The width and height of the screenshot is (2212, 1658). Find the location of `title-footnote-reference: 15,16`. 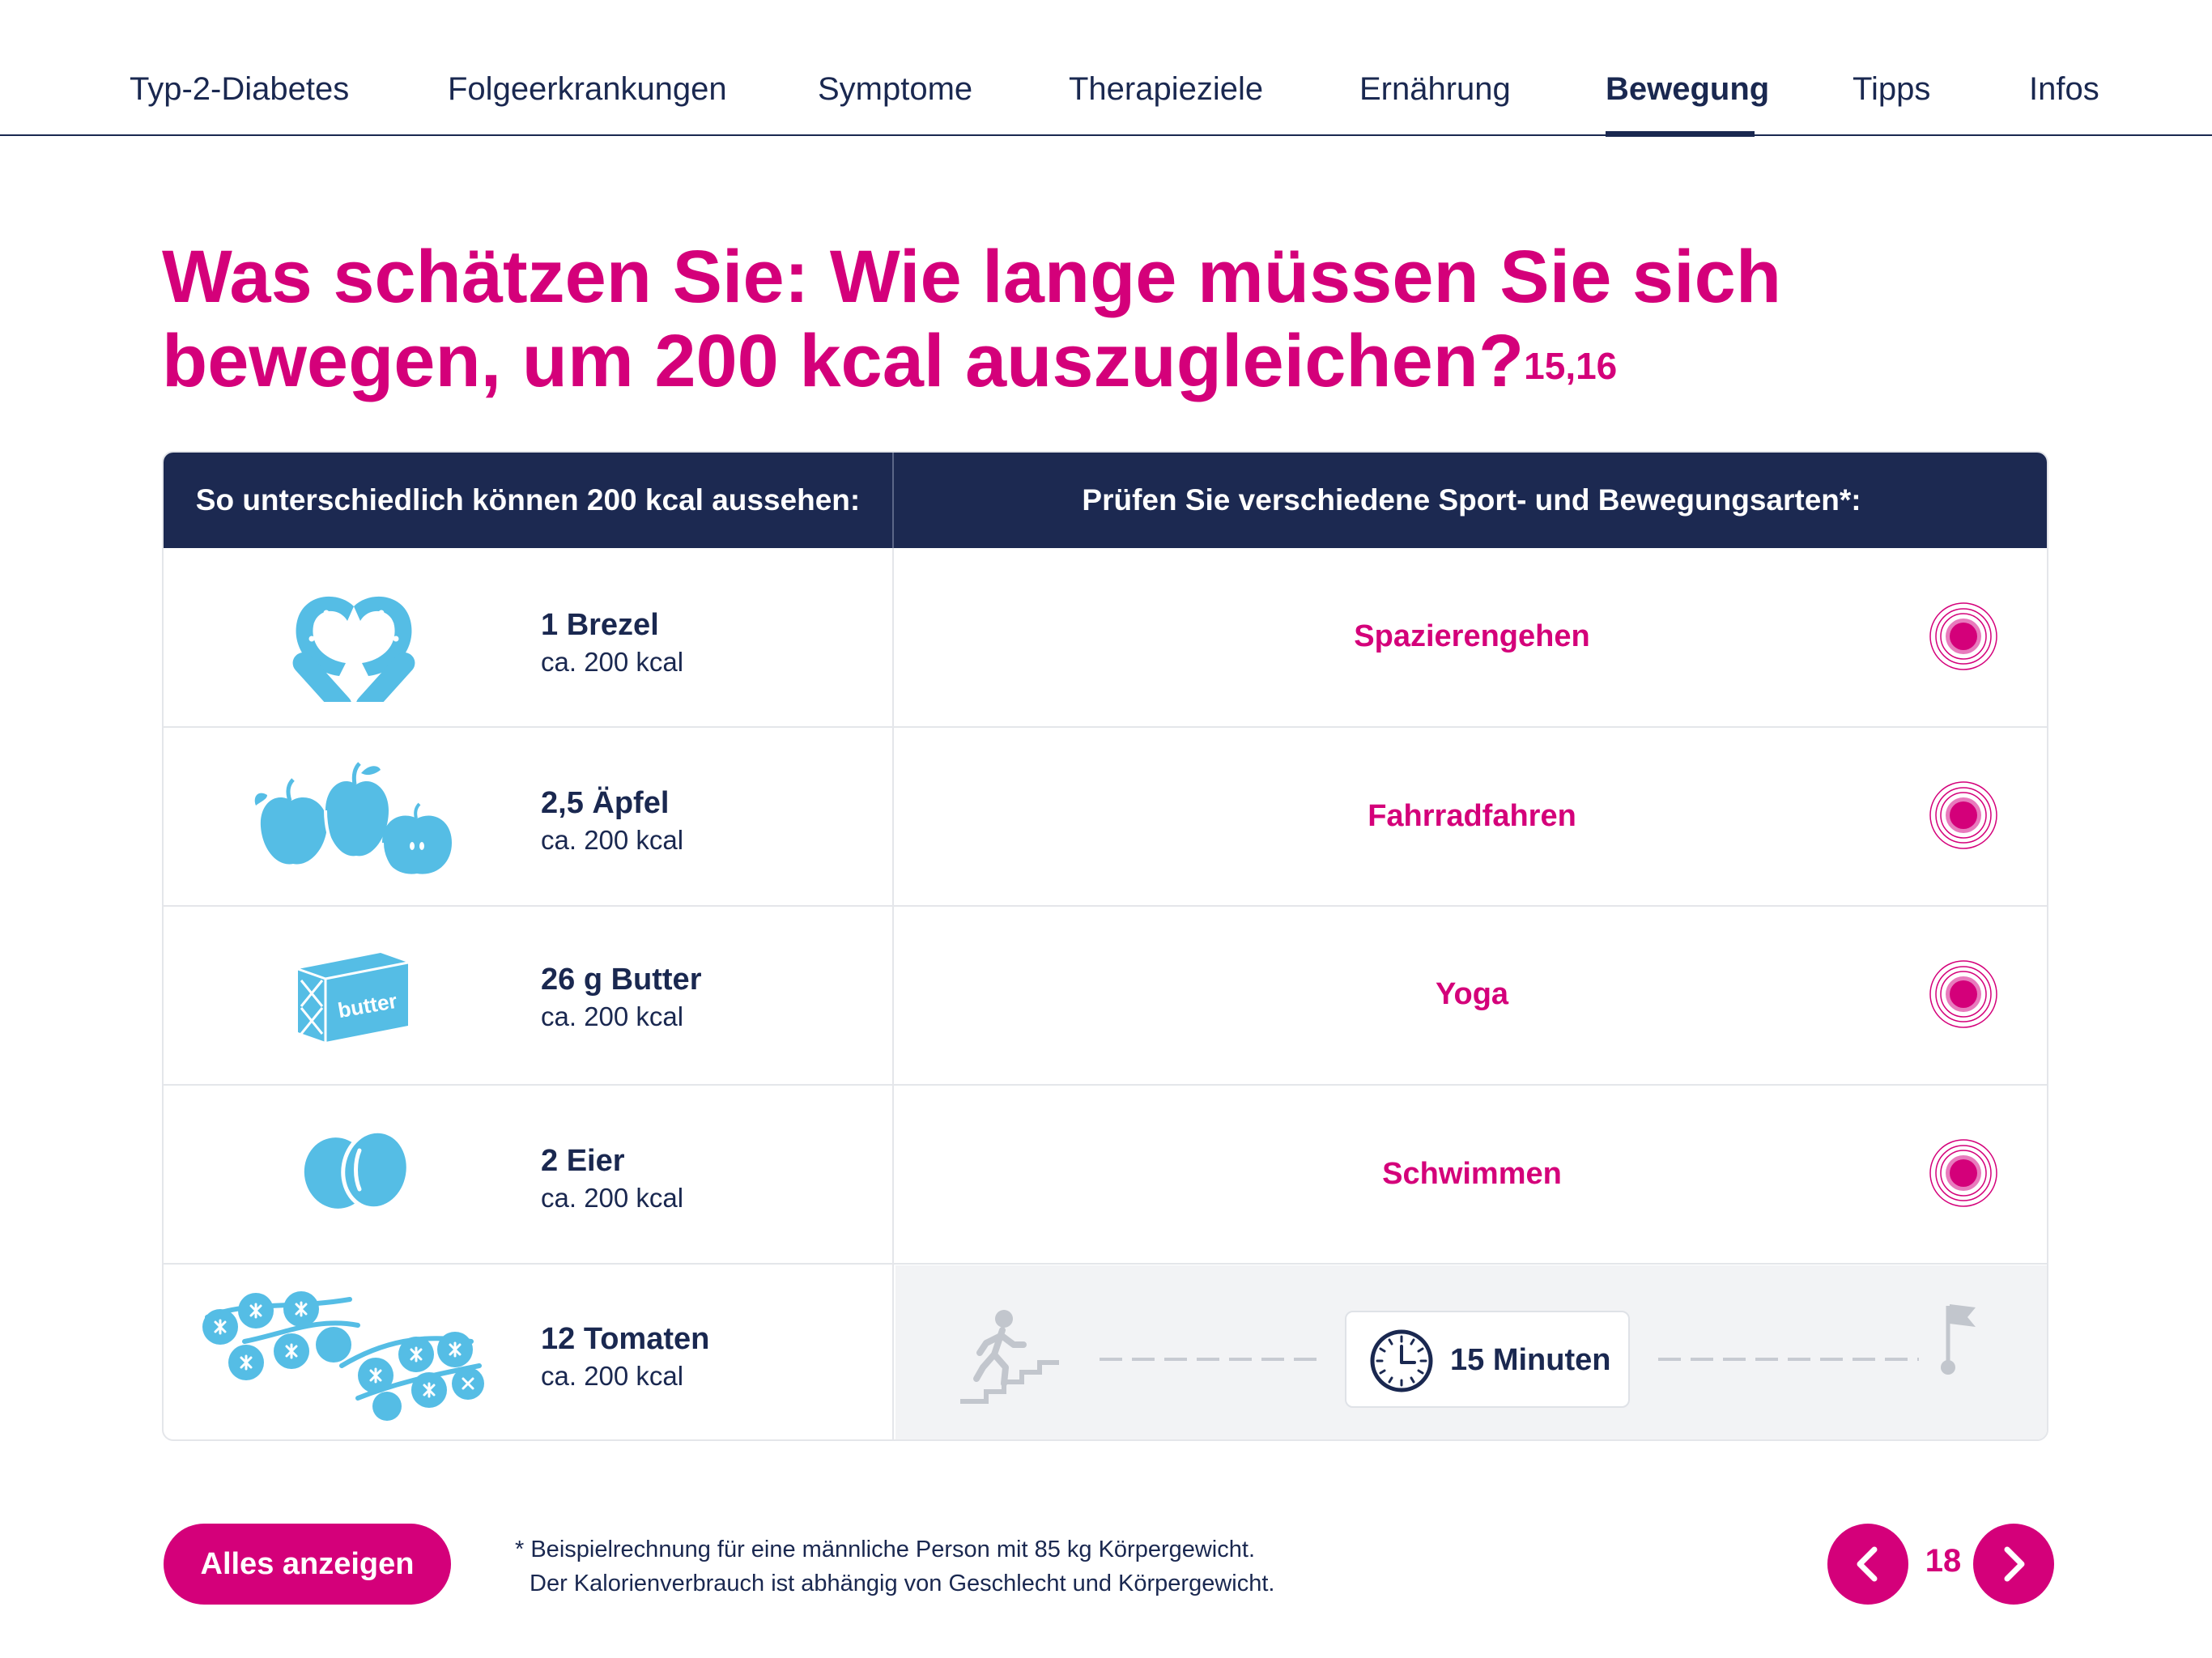

title-footnote-reference: 15,16 is located at coordinates (1571, 366).